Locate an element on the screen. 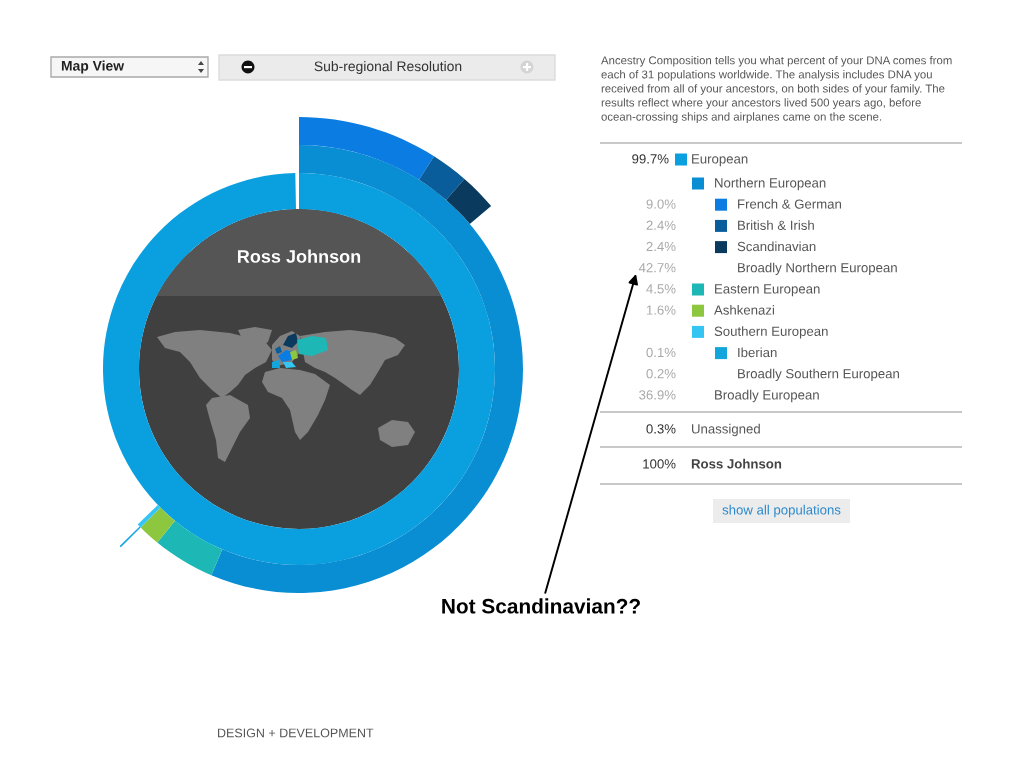 The image size is (1024, 768). legend-label: Northern European is located at coordinates (770, 184).